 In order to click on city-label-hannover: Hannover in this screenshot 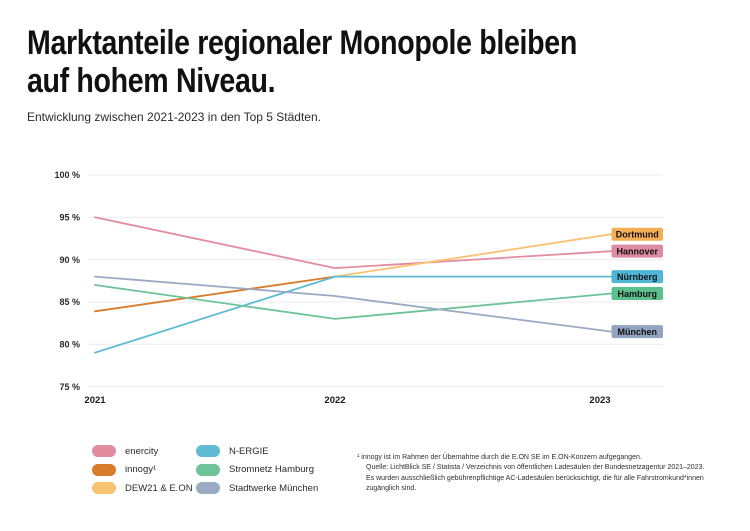, I will do `click(637, 252)`.